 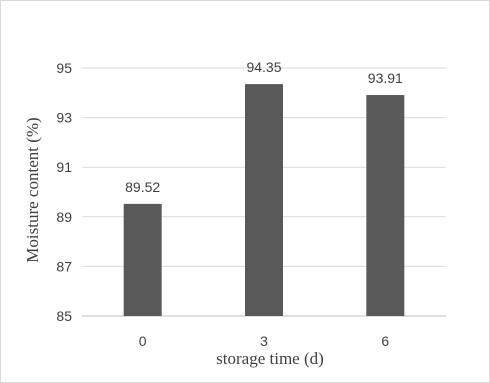 I want to click on x-tick-label-6: 6, so click(x=385, y=341).